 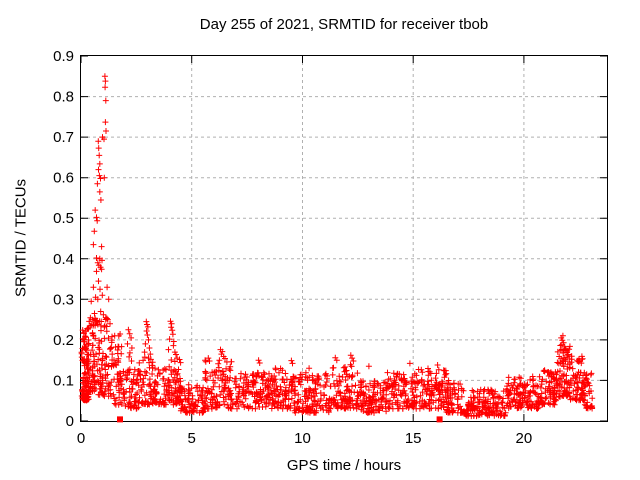 I want to click on y-tick-label: 0.5, so click(x=63, y=218).